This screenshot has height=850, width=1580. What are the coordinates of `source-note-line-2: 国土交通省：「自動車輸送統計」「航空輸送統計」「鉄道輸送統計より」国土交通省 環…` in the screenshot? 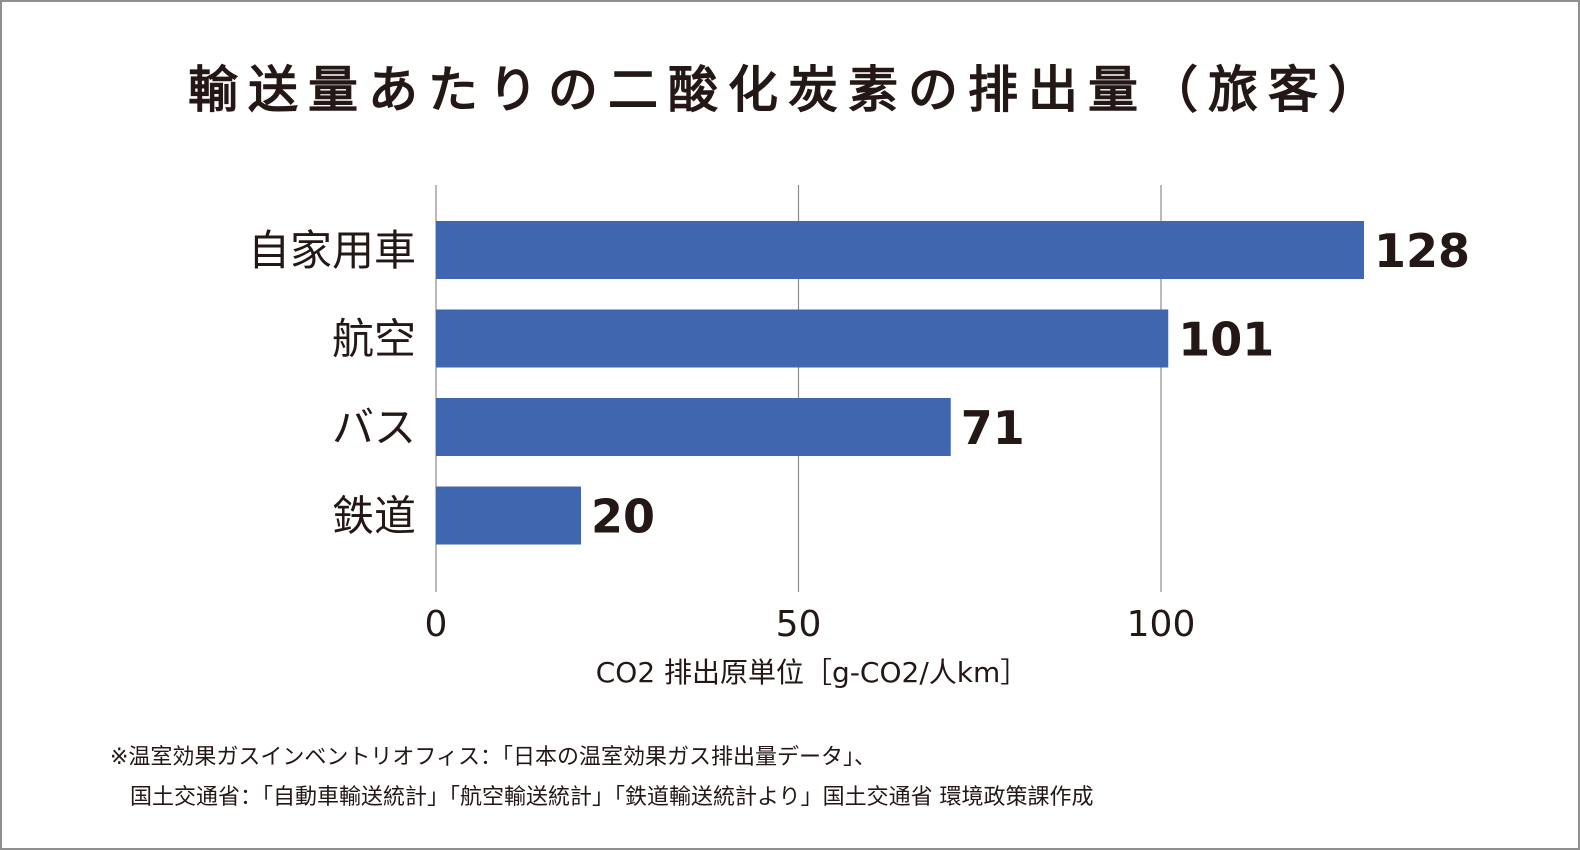 It's located at (612, 797).